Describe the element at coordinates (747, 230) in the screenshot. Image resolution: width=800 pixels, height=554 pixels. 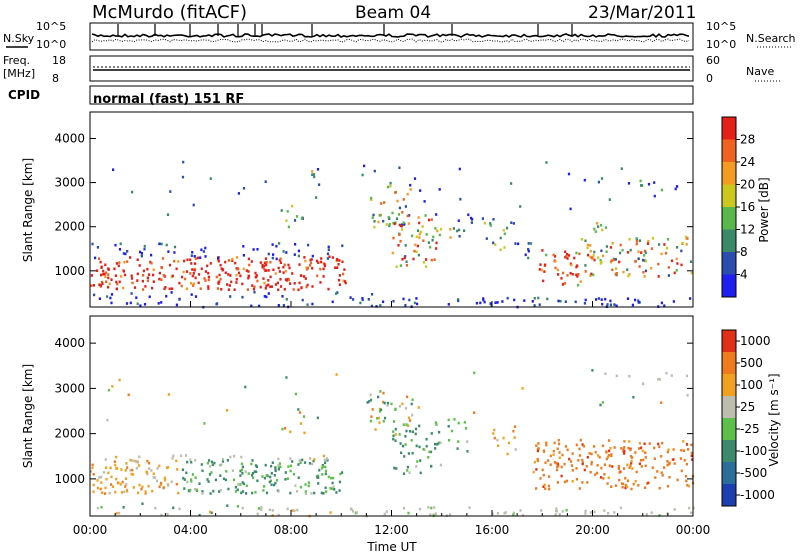
I see `power-colorbar-tick-label: 12` at that location.